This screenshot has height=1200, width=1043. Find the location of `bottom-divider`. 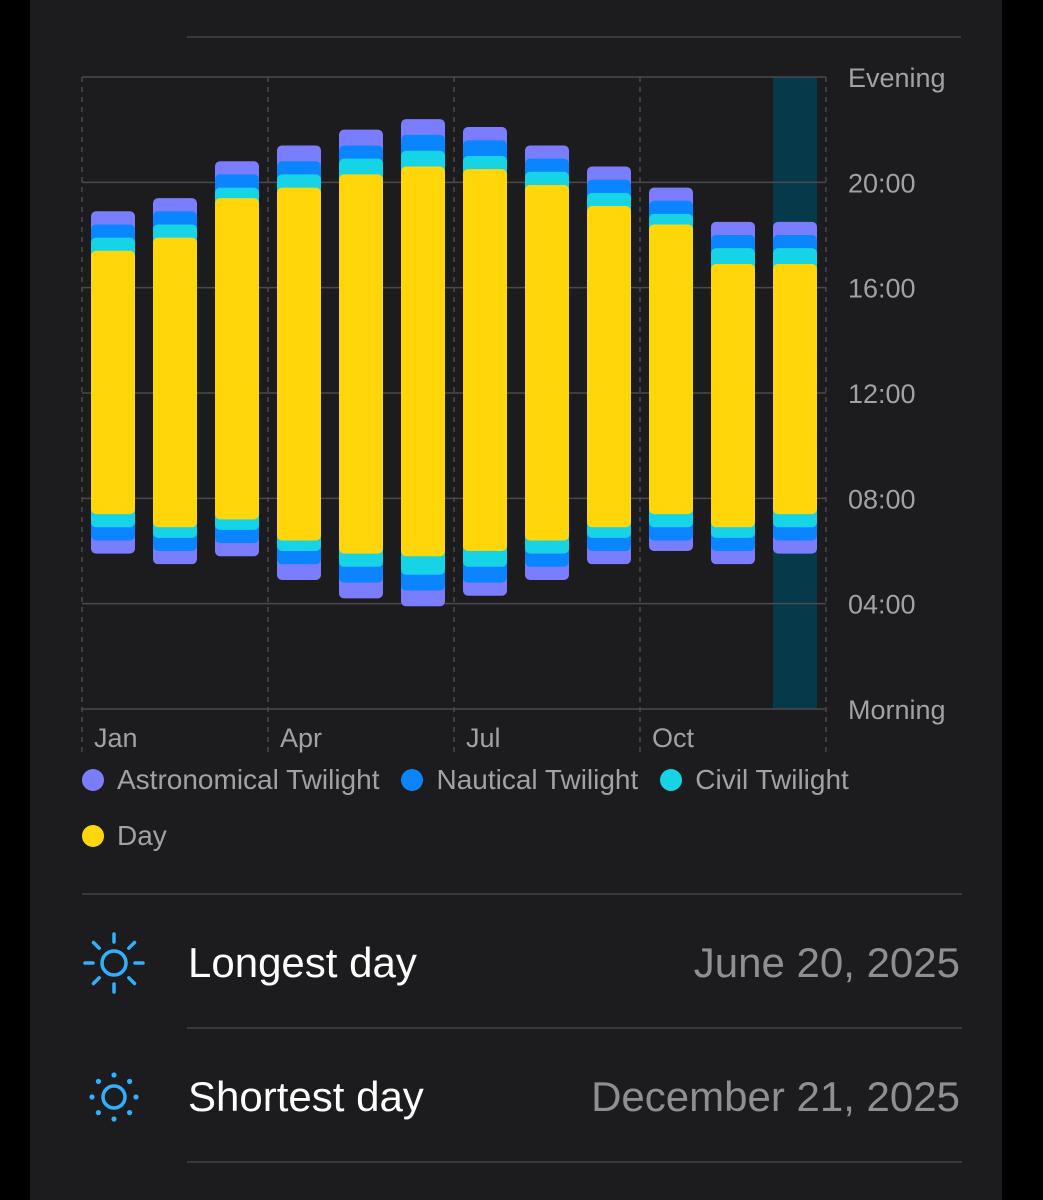

bottom-divider is located at coordinates (574, 1162).